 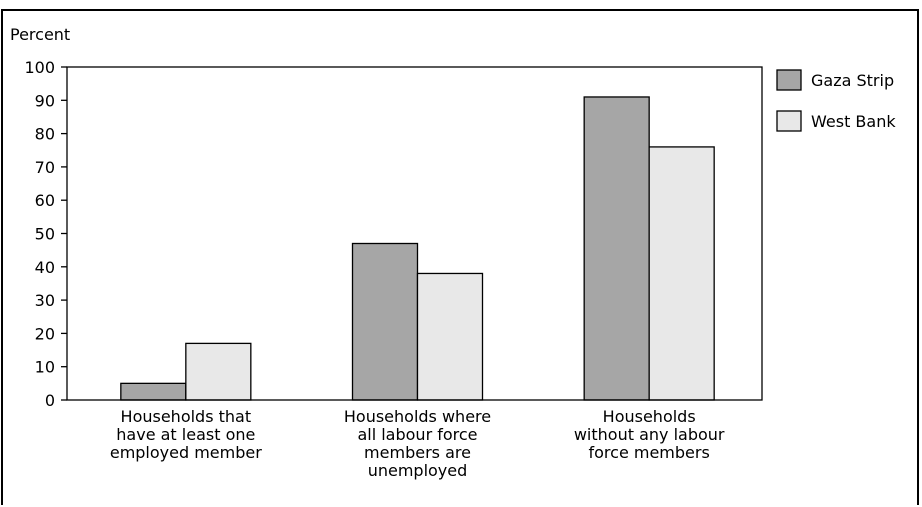 I want to click on legend-label-west-bank: West Bank, so click(x=853, y=121).